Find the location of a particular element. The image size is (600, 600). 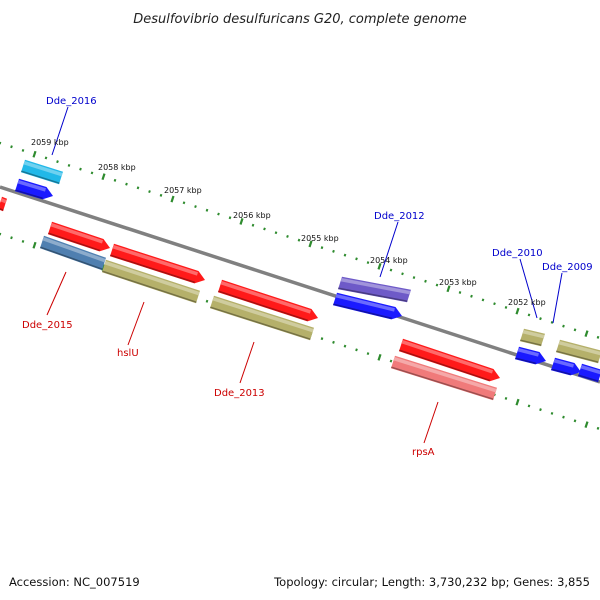

gene-dde-2013 is located at coordinates (262, 318).